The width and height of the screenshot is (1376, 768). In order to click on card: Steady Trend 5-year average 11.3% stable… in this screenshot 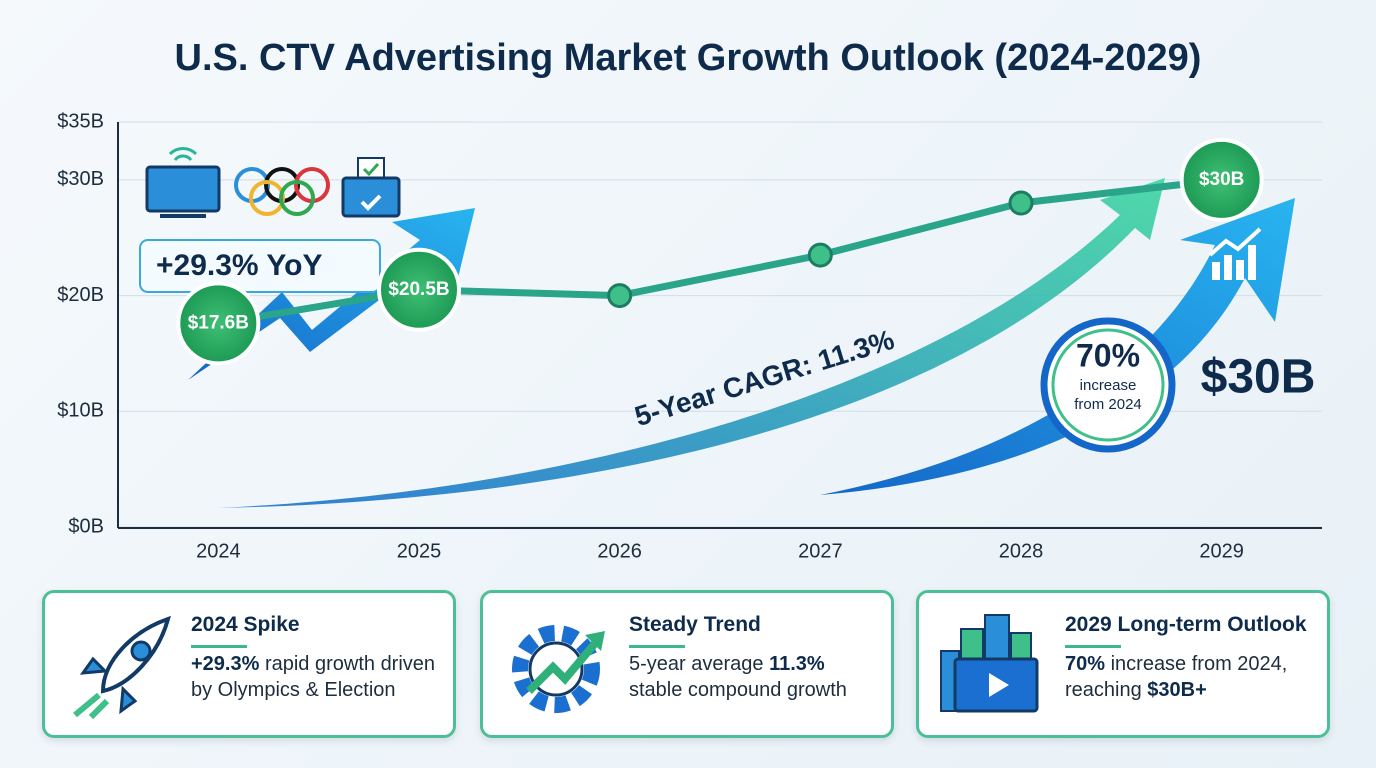, I will do `click(687, 664)`.